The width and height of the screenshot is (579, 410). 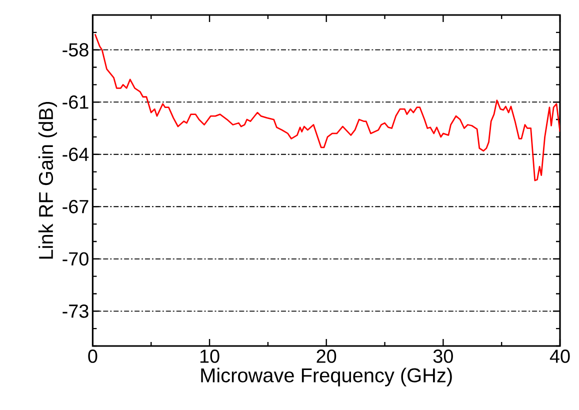 I want to click on y-tick-label: -58, so click(x=75, y=50).